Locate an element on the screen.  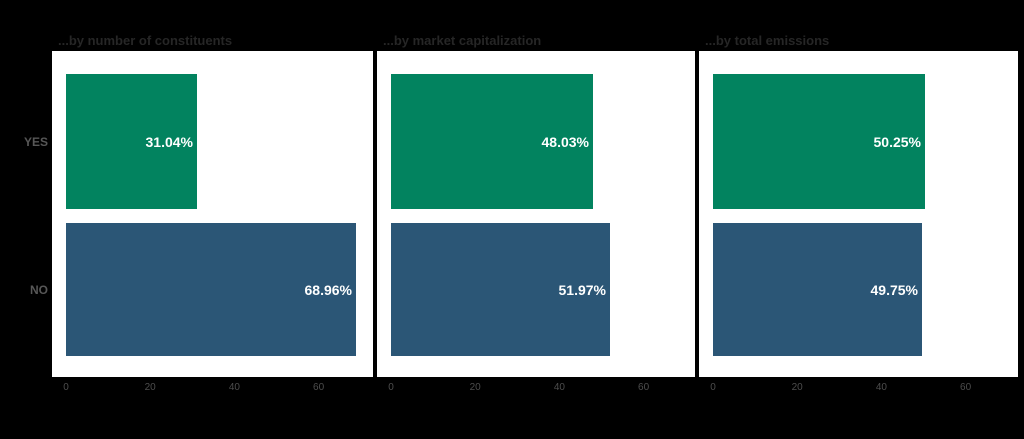
bar-no: 51.97% is located at coordinates (500, 289).